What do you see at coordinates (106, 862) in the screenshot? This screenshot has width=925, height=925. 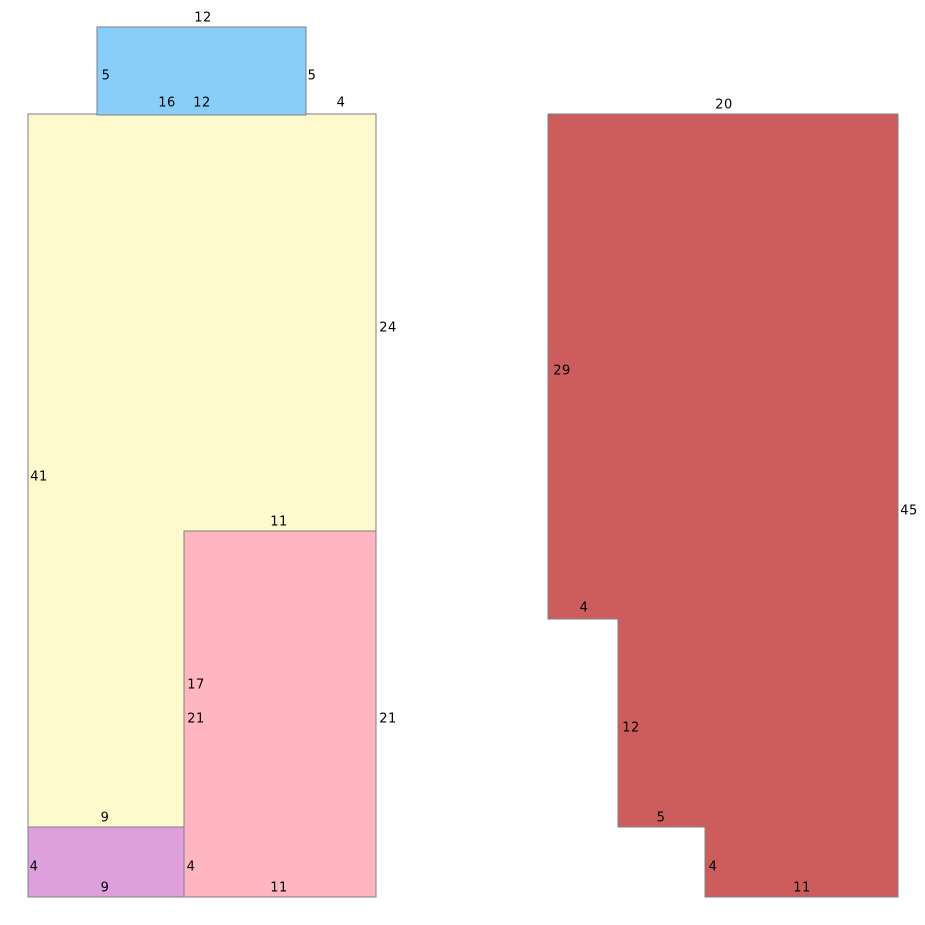 I see `purple-rectangle` at bounding box center [106, 862].